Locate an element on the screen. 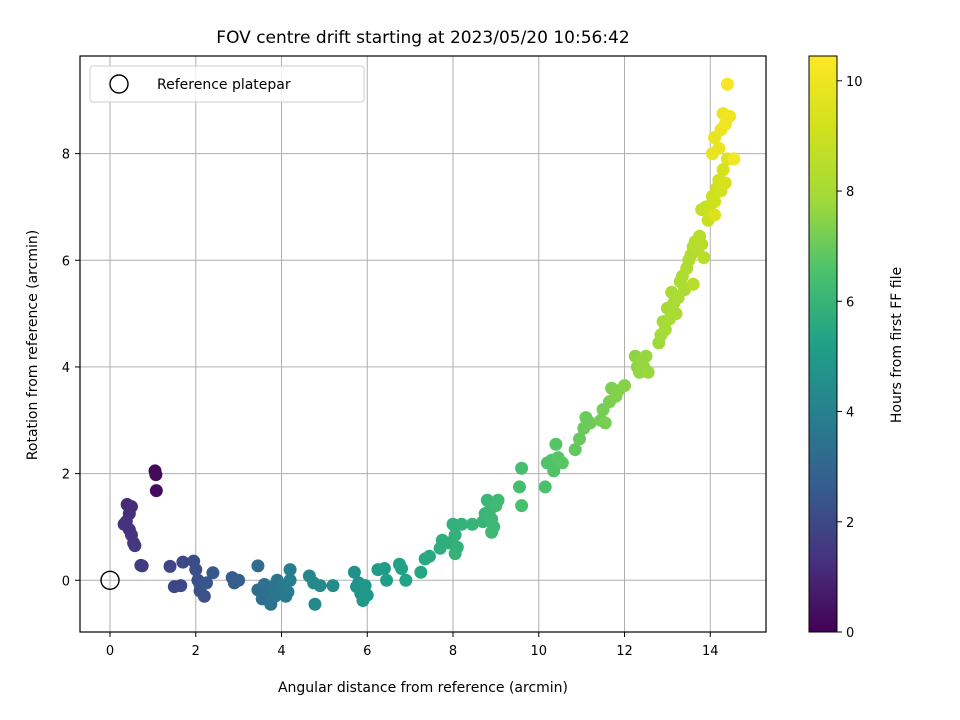  colorbar-tick-label: 0 is located at coordinates (850, 633).